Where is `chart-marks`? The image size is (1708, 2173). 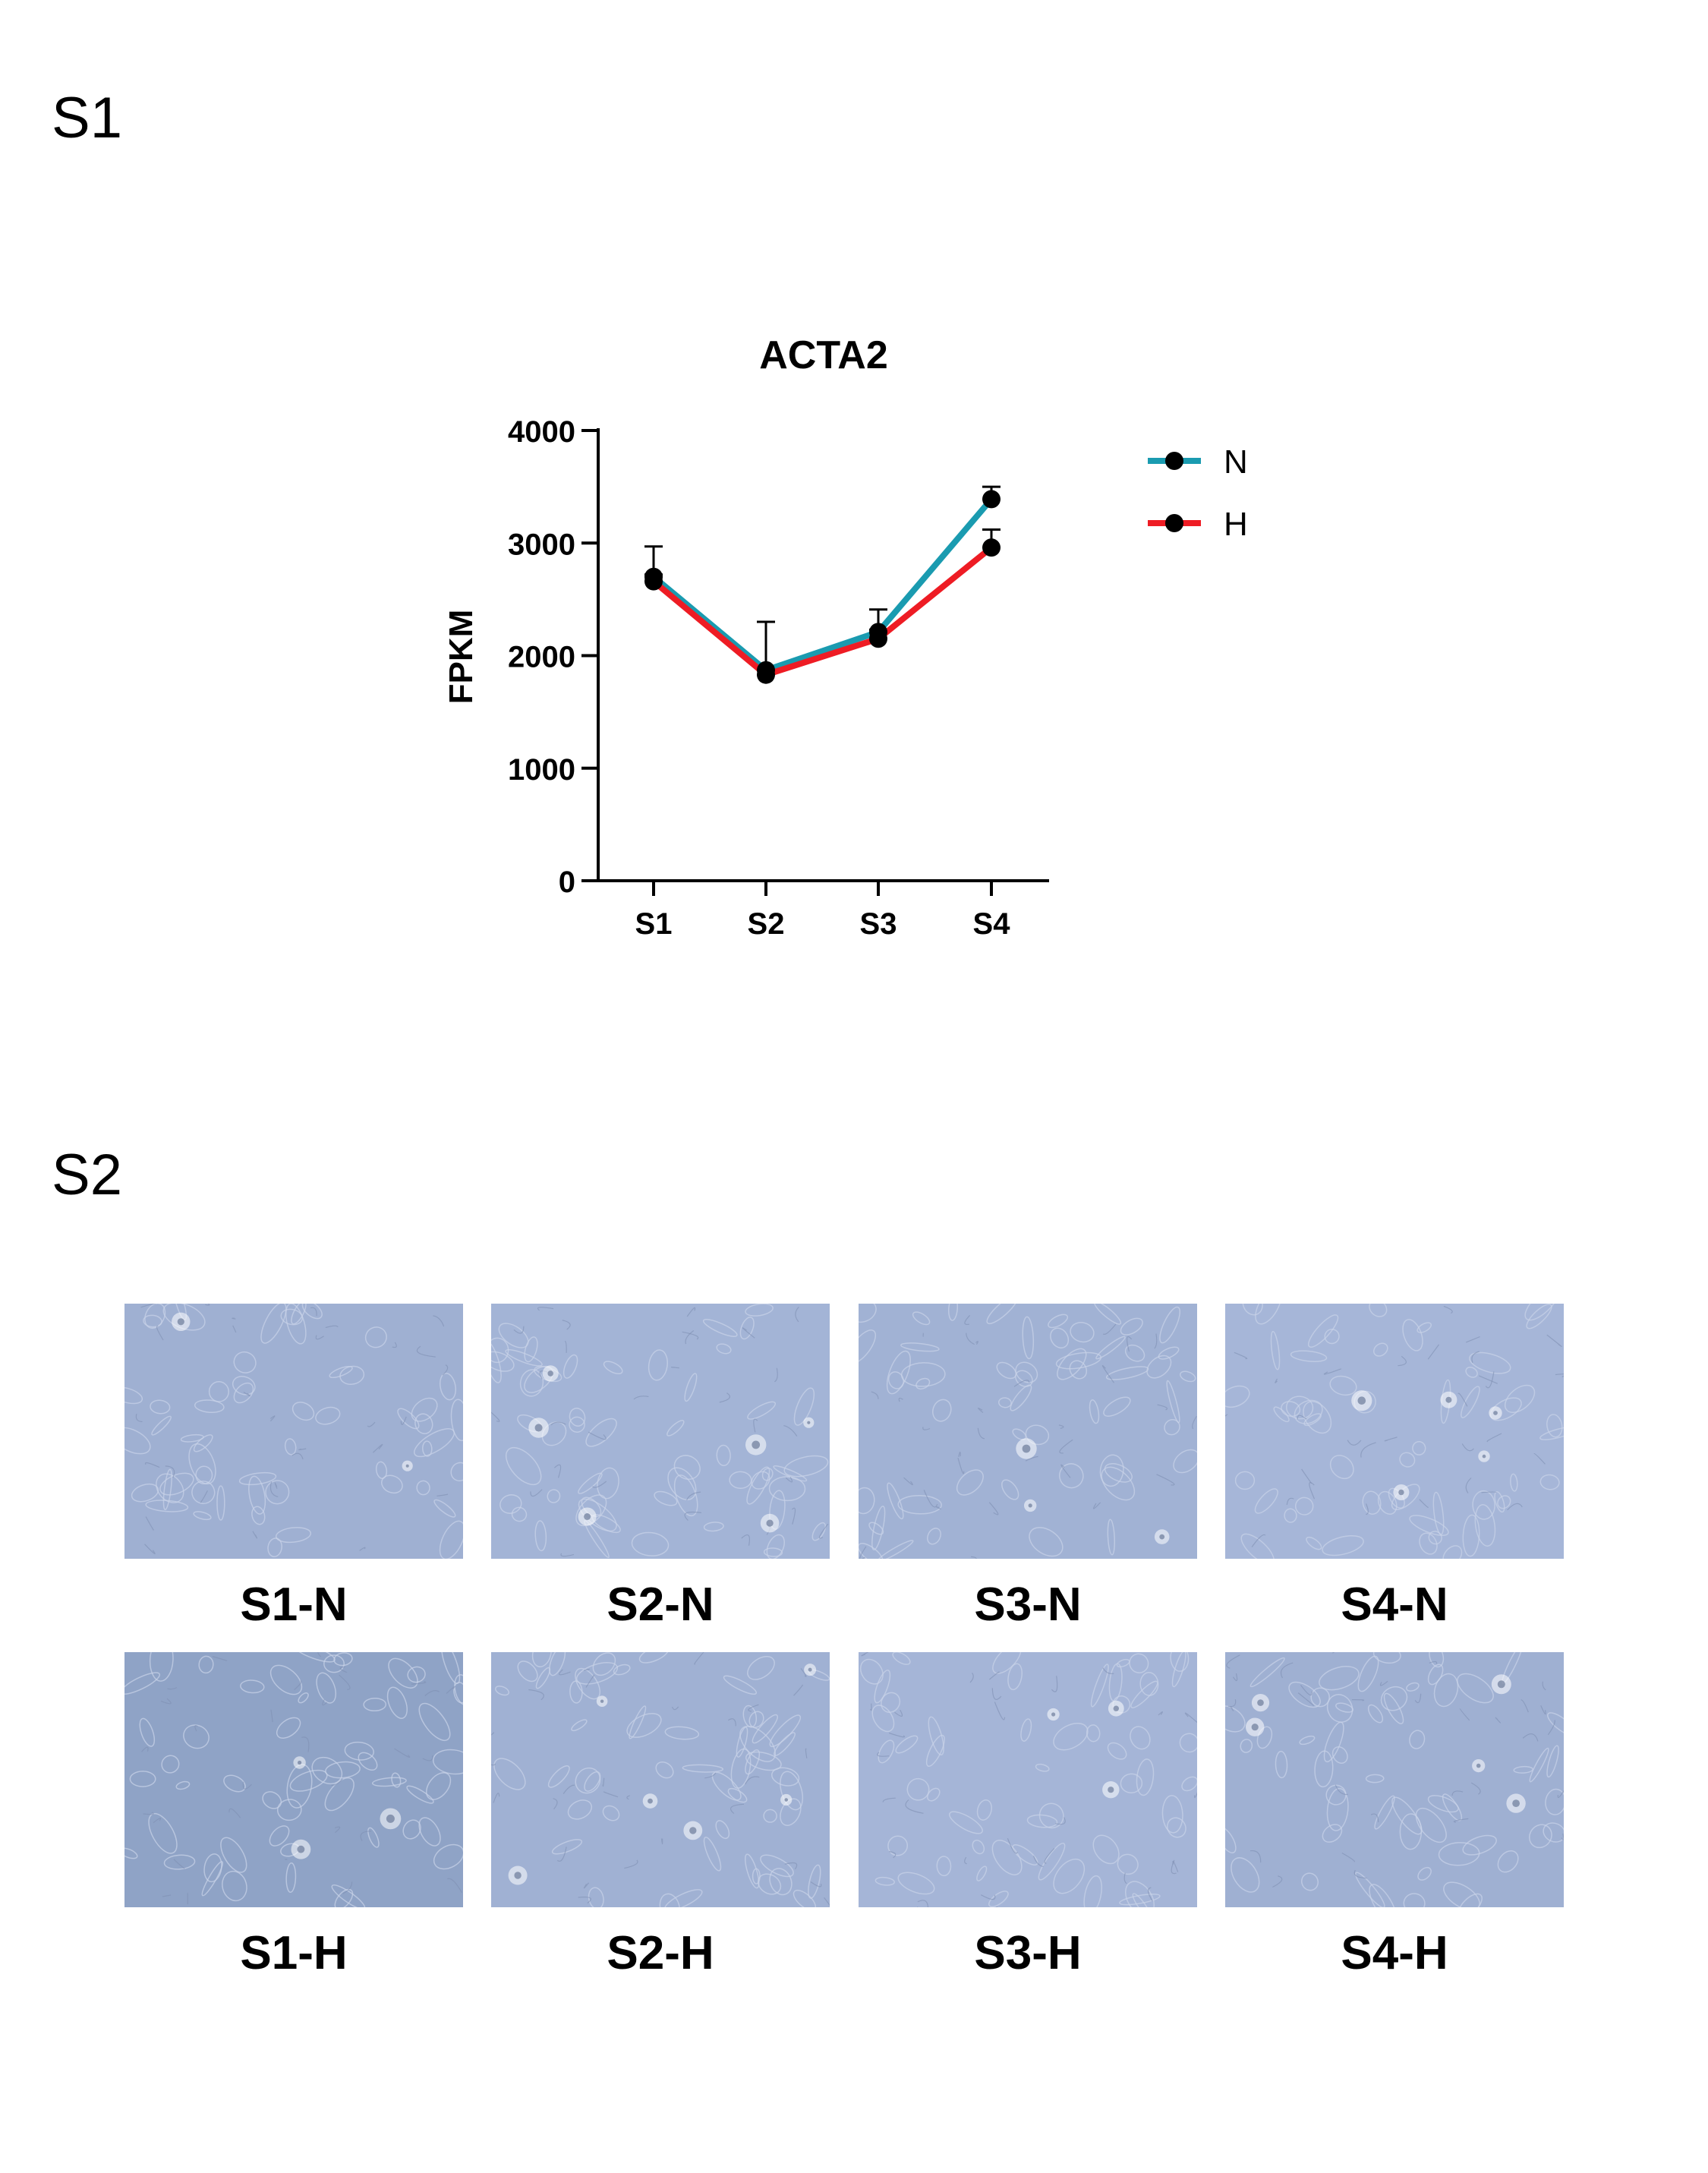
chart-marks is located at coordinates (822, 585).